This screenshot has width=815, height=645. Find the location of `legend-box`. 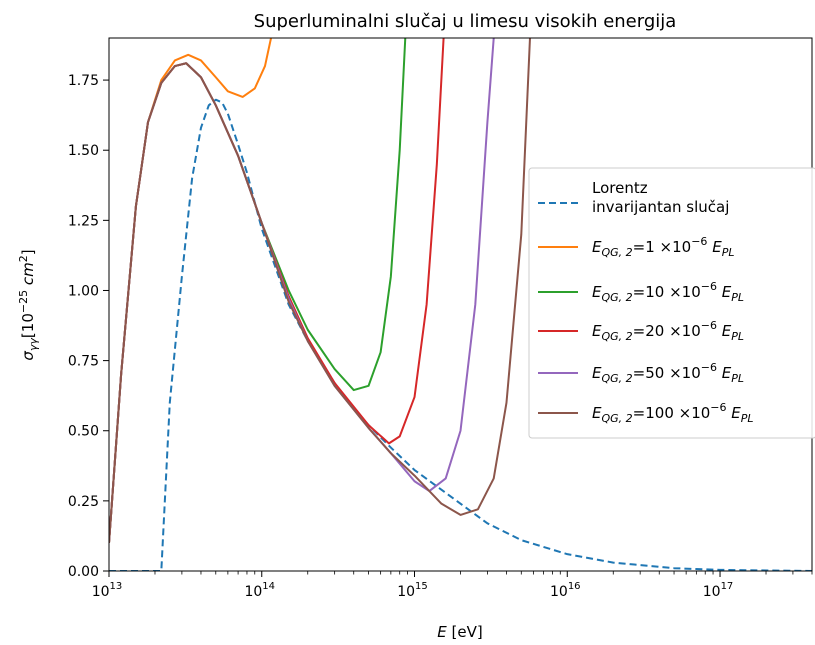

legend-box is located at coordinates (671, 303).